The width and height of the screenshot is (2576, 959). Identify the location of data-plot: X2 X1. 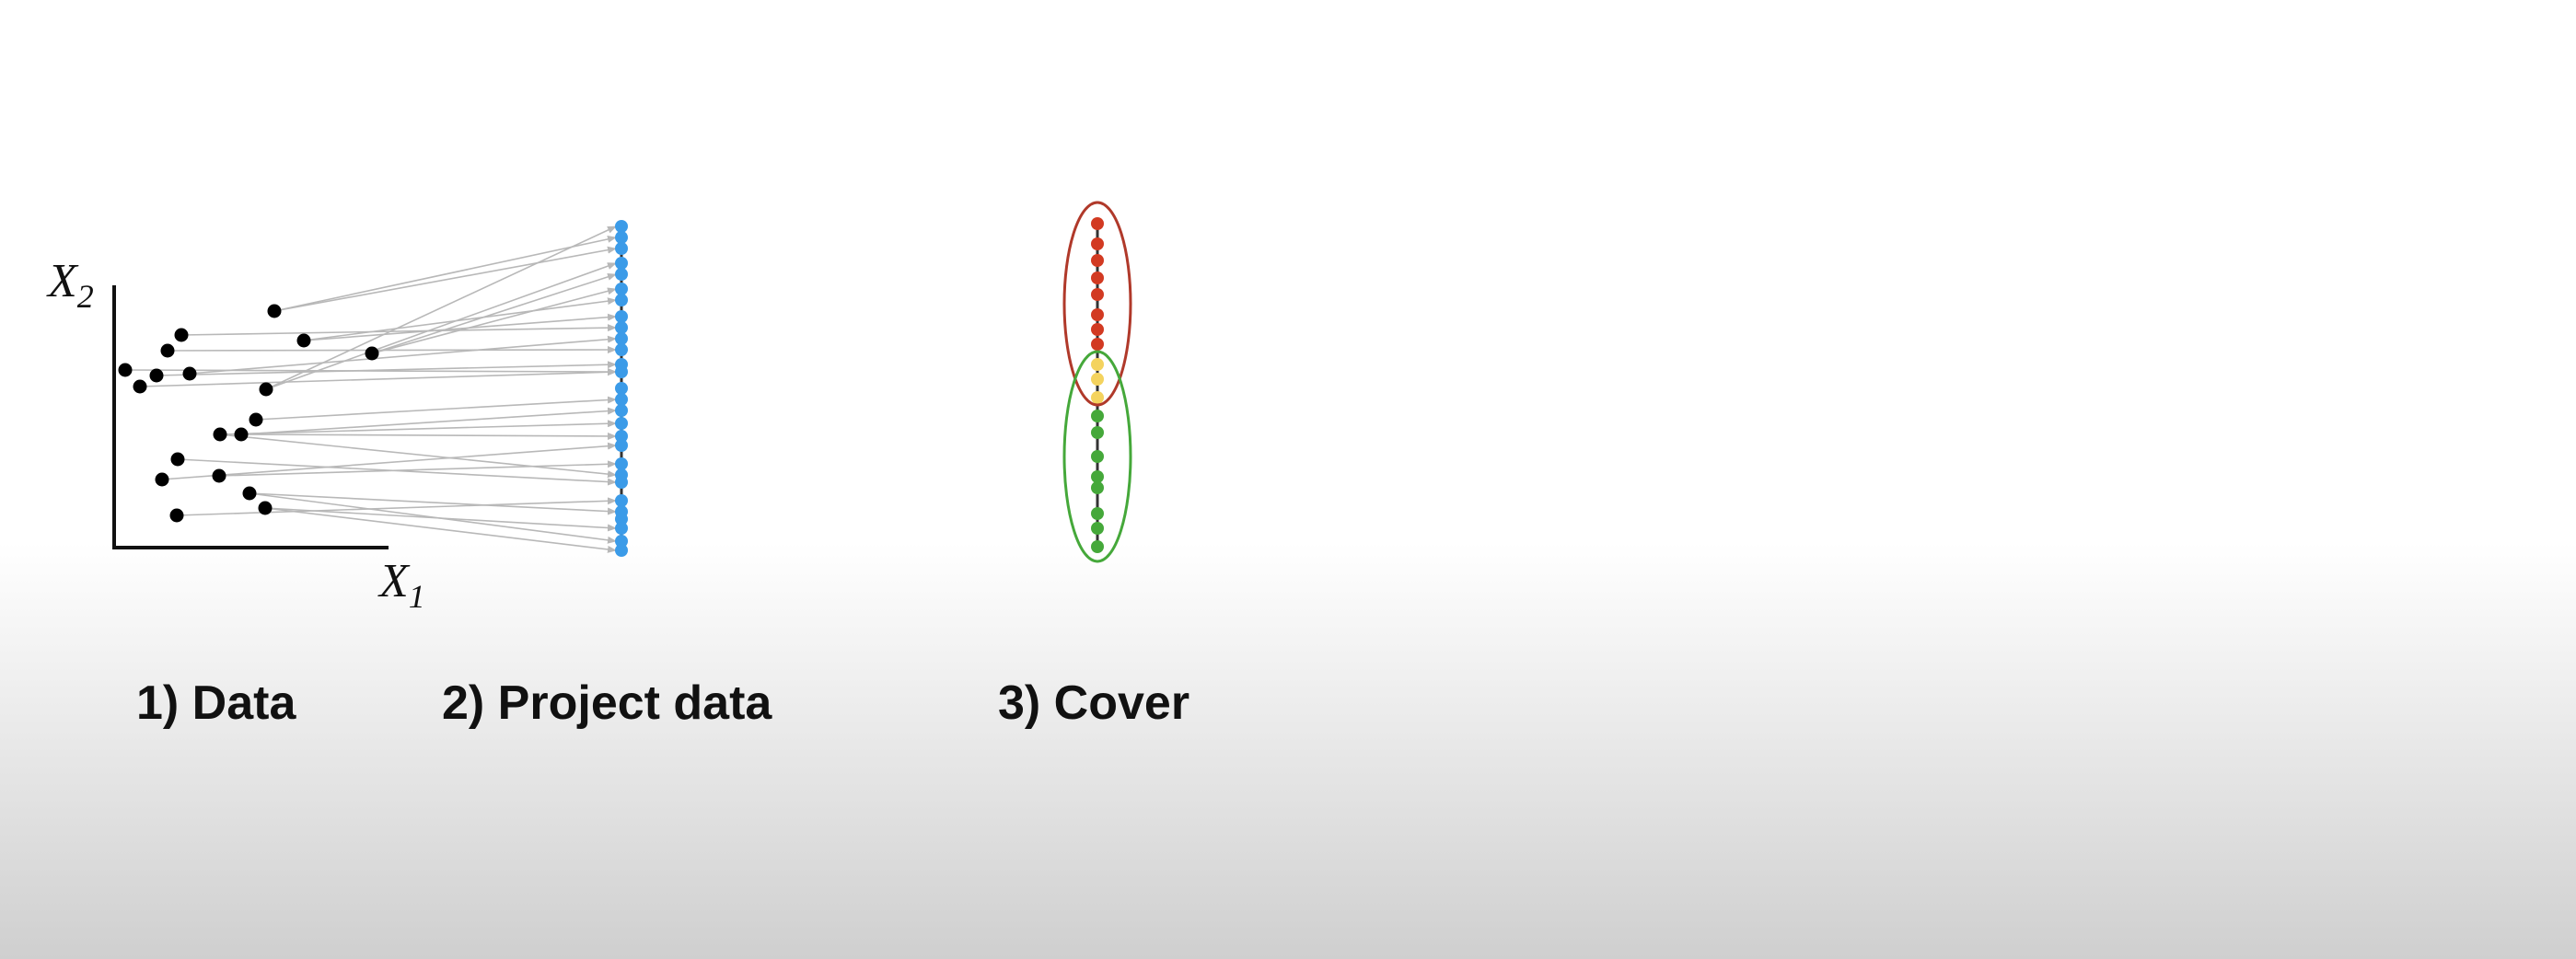
(235, 435).